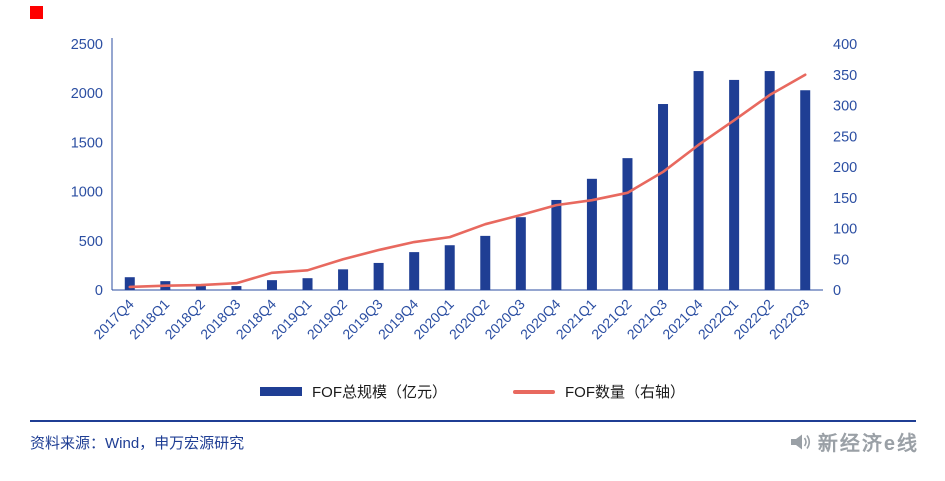 This screenshot has height=481, width=945. Describe the element at coordinates (485, 262) in the screenshot. I see `bar-2020Q2` at that location.